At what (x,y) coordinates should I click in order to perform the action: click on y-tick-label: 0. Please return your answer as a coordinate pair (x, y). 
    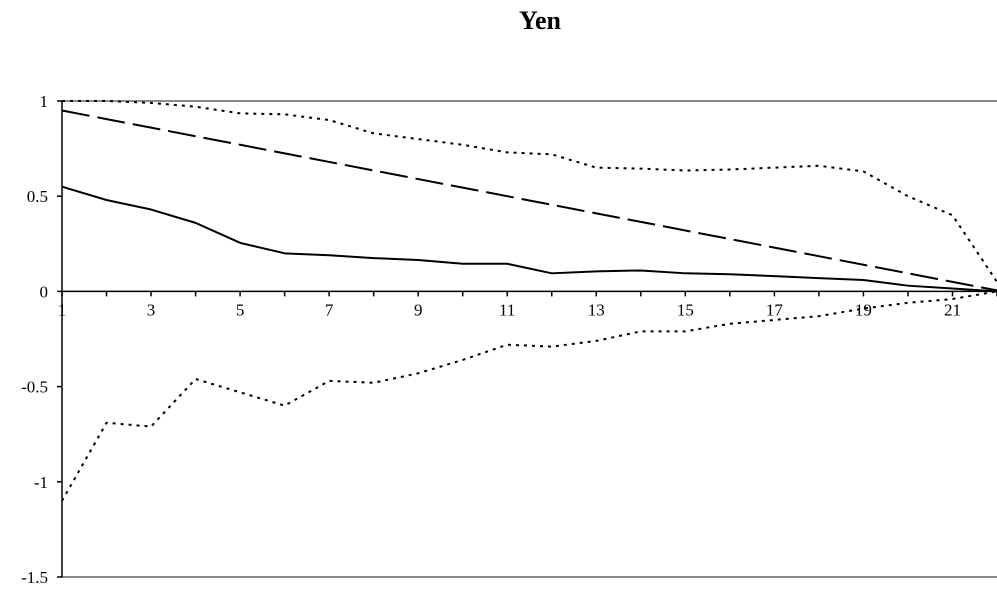
    Looking at the image, I should click on (44, 291).